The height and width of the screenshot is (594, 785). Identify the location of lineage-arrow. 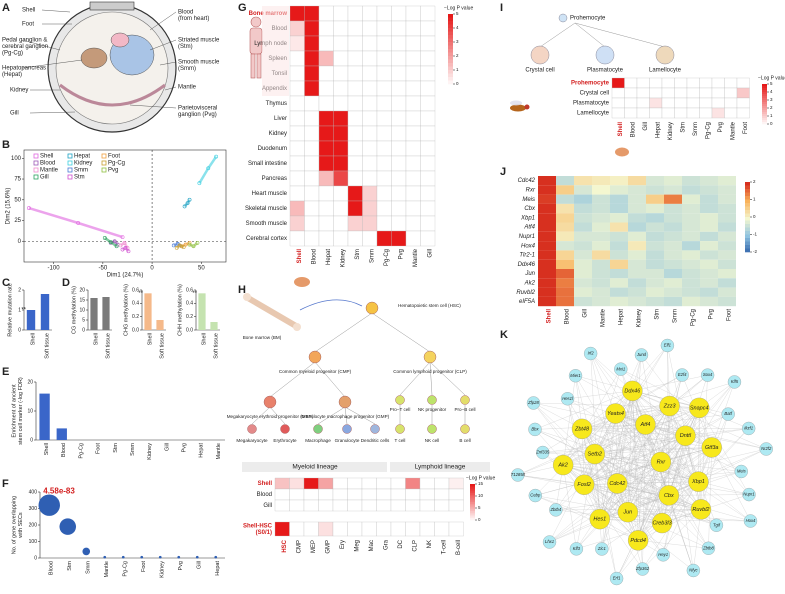
(360, 415).